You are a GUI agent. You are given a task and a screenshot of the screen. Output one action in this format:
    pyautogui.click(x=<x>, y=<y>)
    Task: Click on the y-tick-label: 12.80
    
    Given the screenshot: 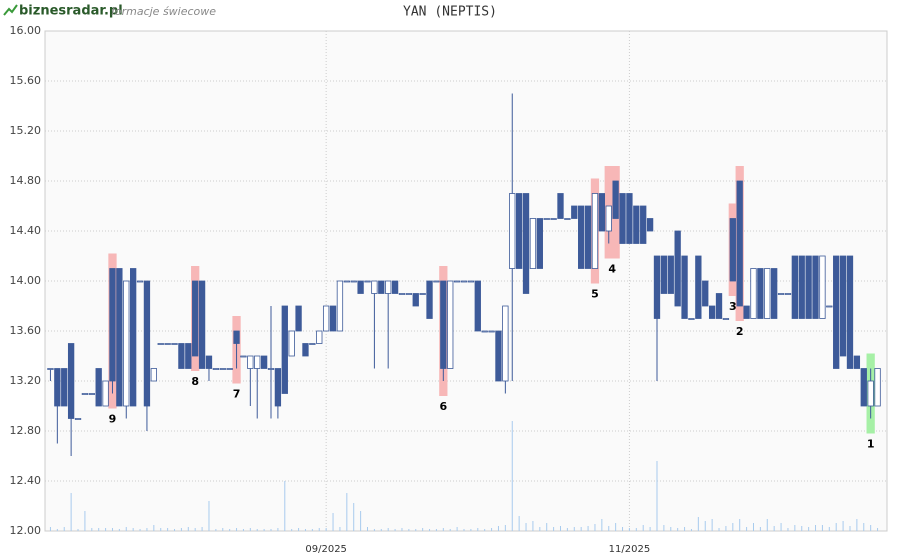 What is the action you would take?
    pyautogui.click(x=26, y=430)
    